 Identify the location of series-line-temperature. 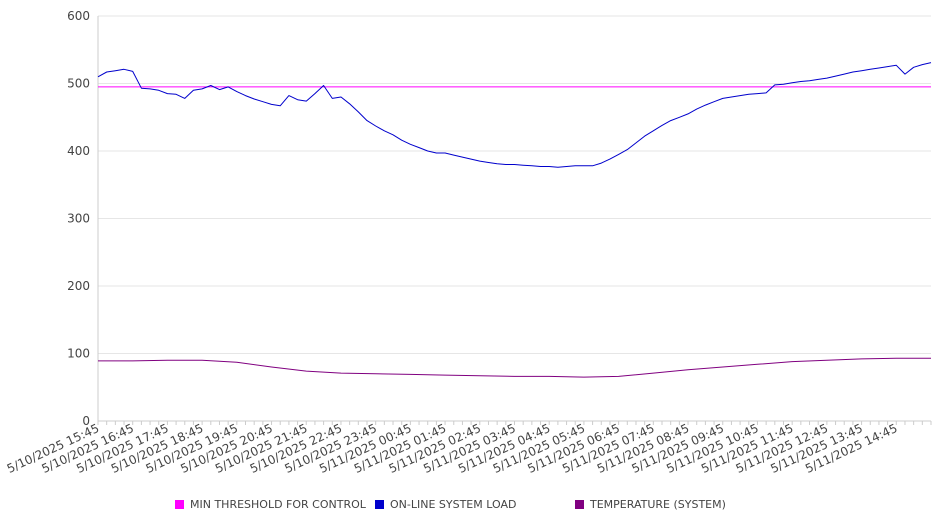
(514, 367).